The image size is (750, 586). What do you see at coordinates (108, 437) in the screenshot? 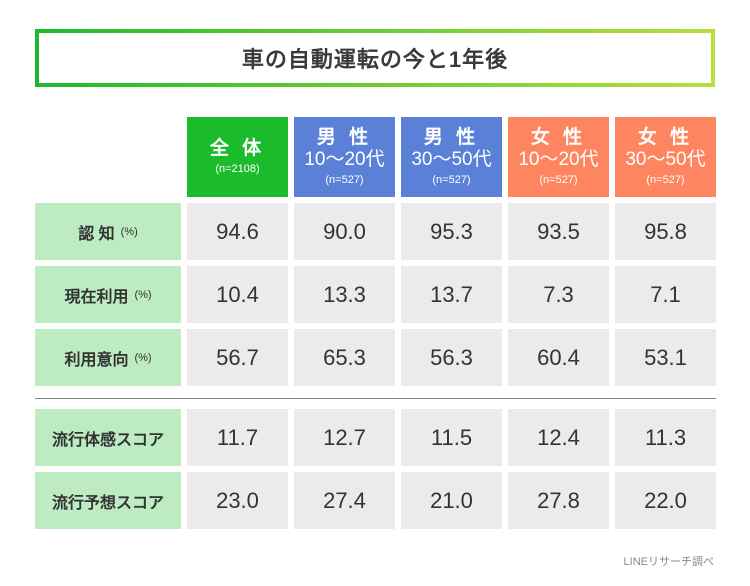
I see `row-label: 流行体感スコア` at bounding box center [108, 437].